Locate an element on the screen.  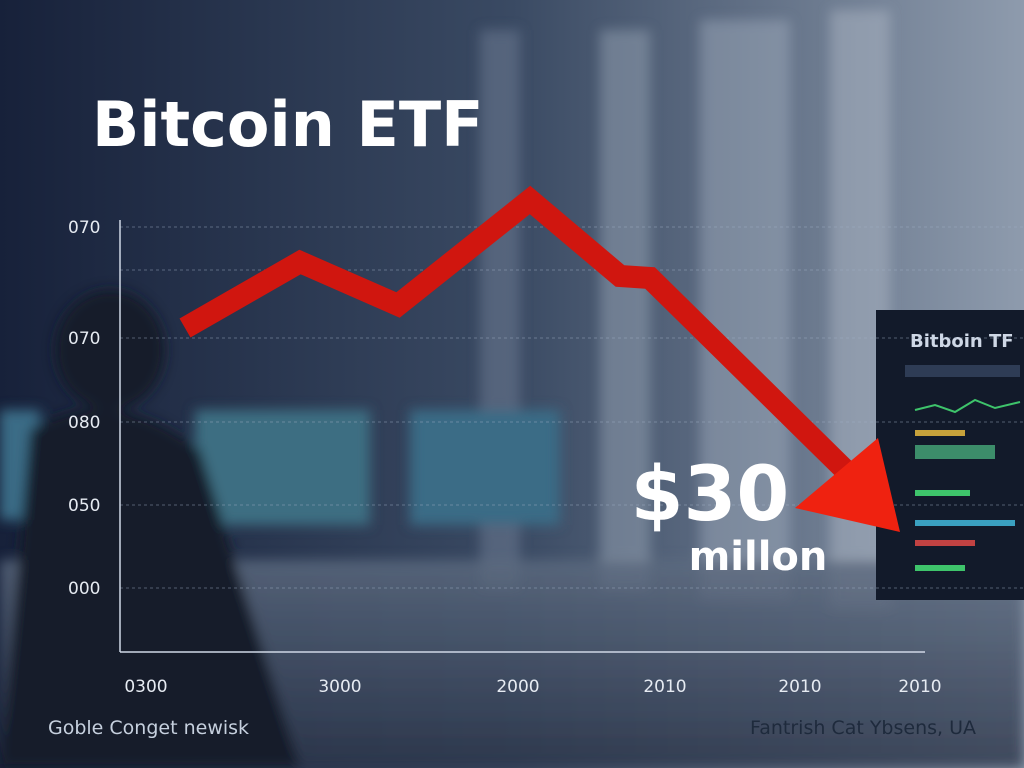
screen-title: Bitboin TF is located at coordinates (962, 341).